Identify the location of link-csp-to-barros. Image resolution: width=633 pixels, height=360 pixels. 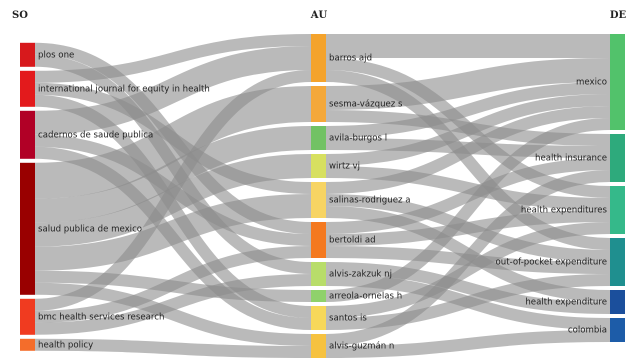
(173, 90).